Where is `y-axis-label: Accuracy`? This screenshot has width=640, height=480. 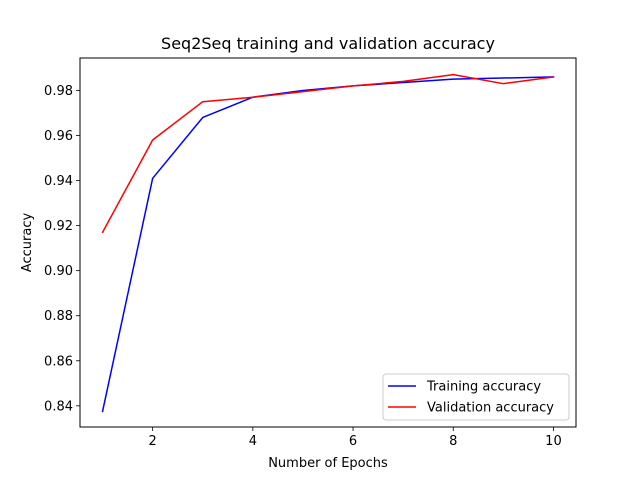
y-axis-label: Accuracy is located at coordinates (27, 243).